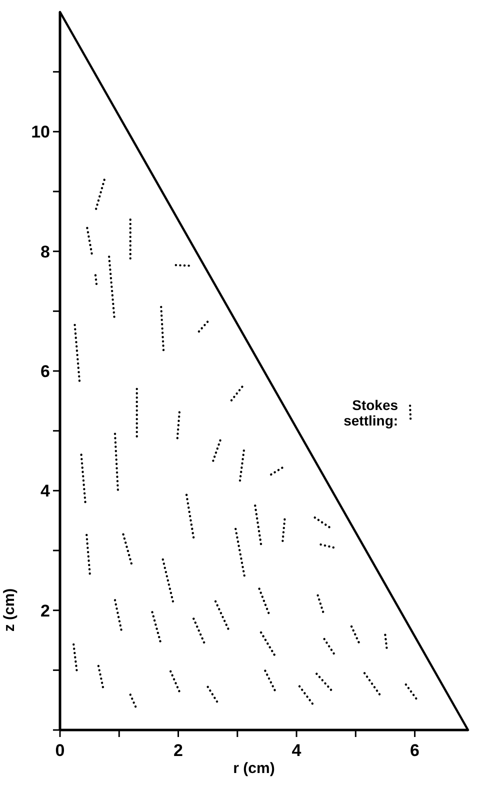 The width and height of the screenshot is (478, 785). What do you see at coordinates (45, 491) in the screenshot?
I see `y-tick-label: 4` at bounding box center [45, 491].